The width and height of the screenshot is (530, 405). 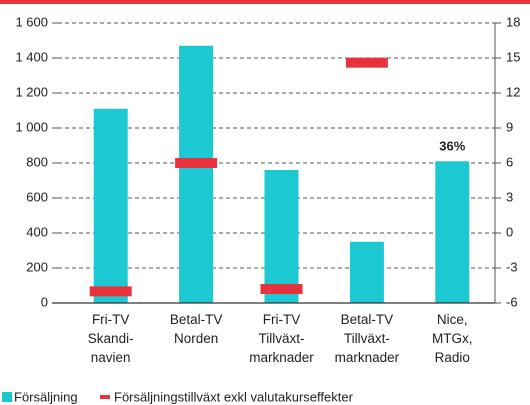 I want to click on annotation: 36%, so click(x=452, y=146).